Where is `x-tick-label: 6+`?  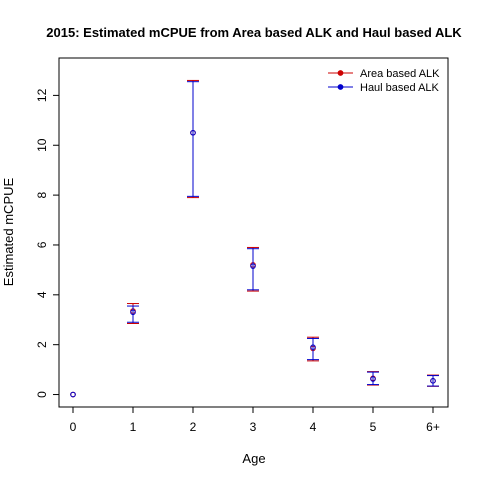
x-tick-label: 6+ is located at coordinates (433, 427).